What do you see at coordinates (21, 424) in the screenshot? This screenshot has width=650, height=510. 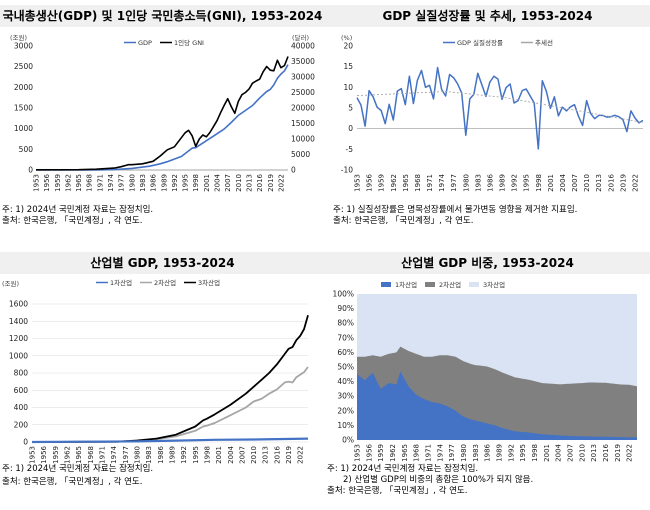 I see `y-tick-label: 200` at bounding box center [21, 424].